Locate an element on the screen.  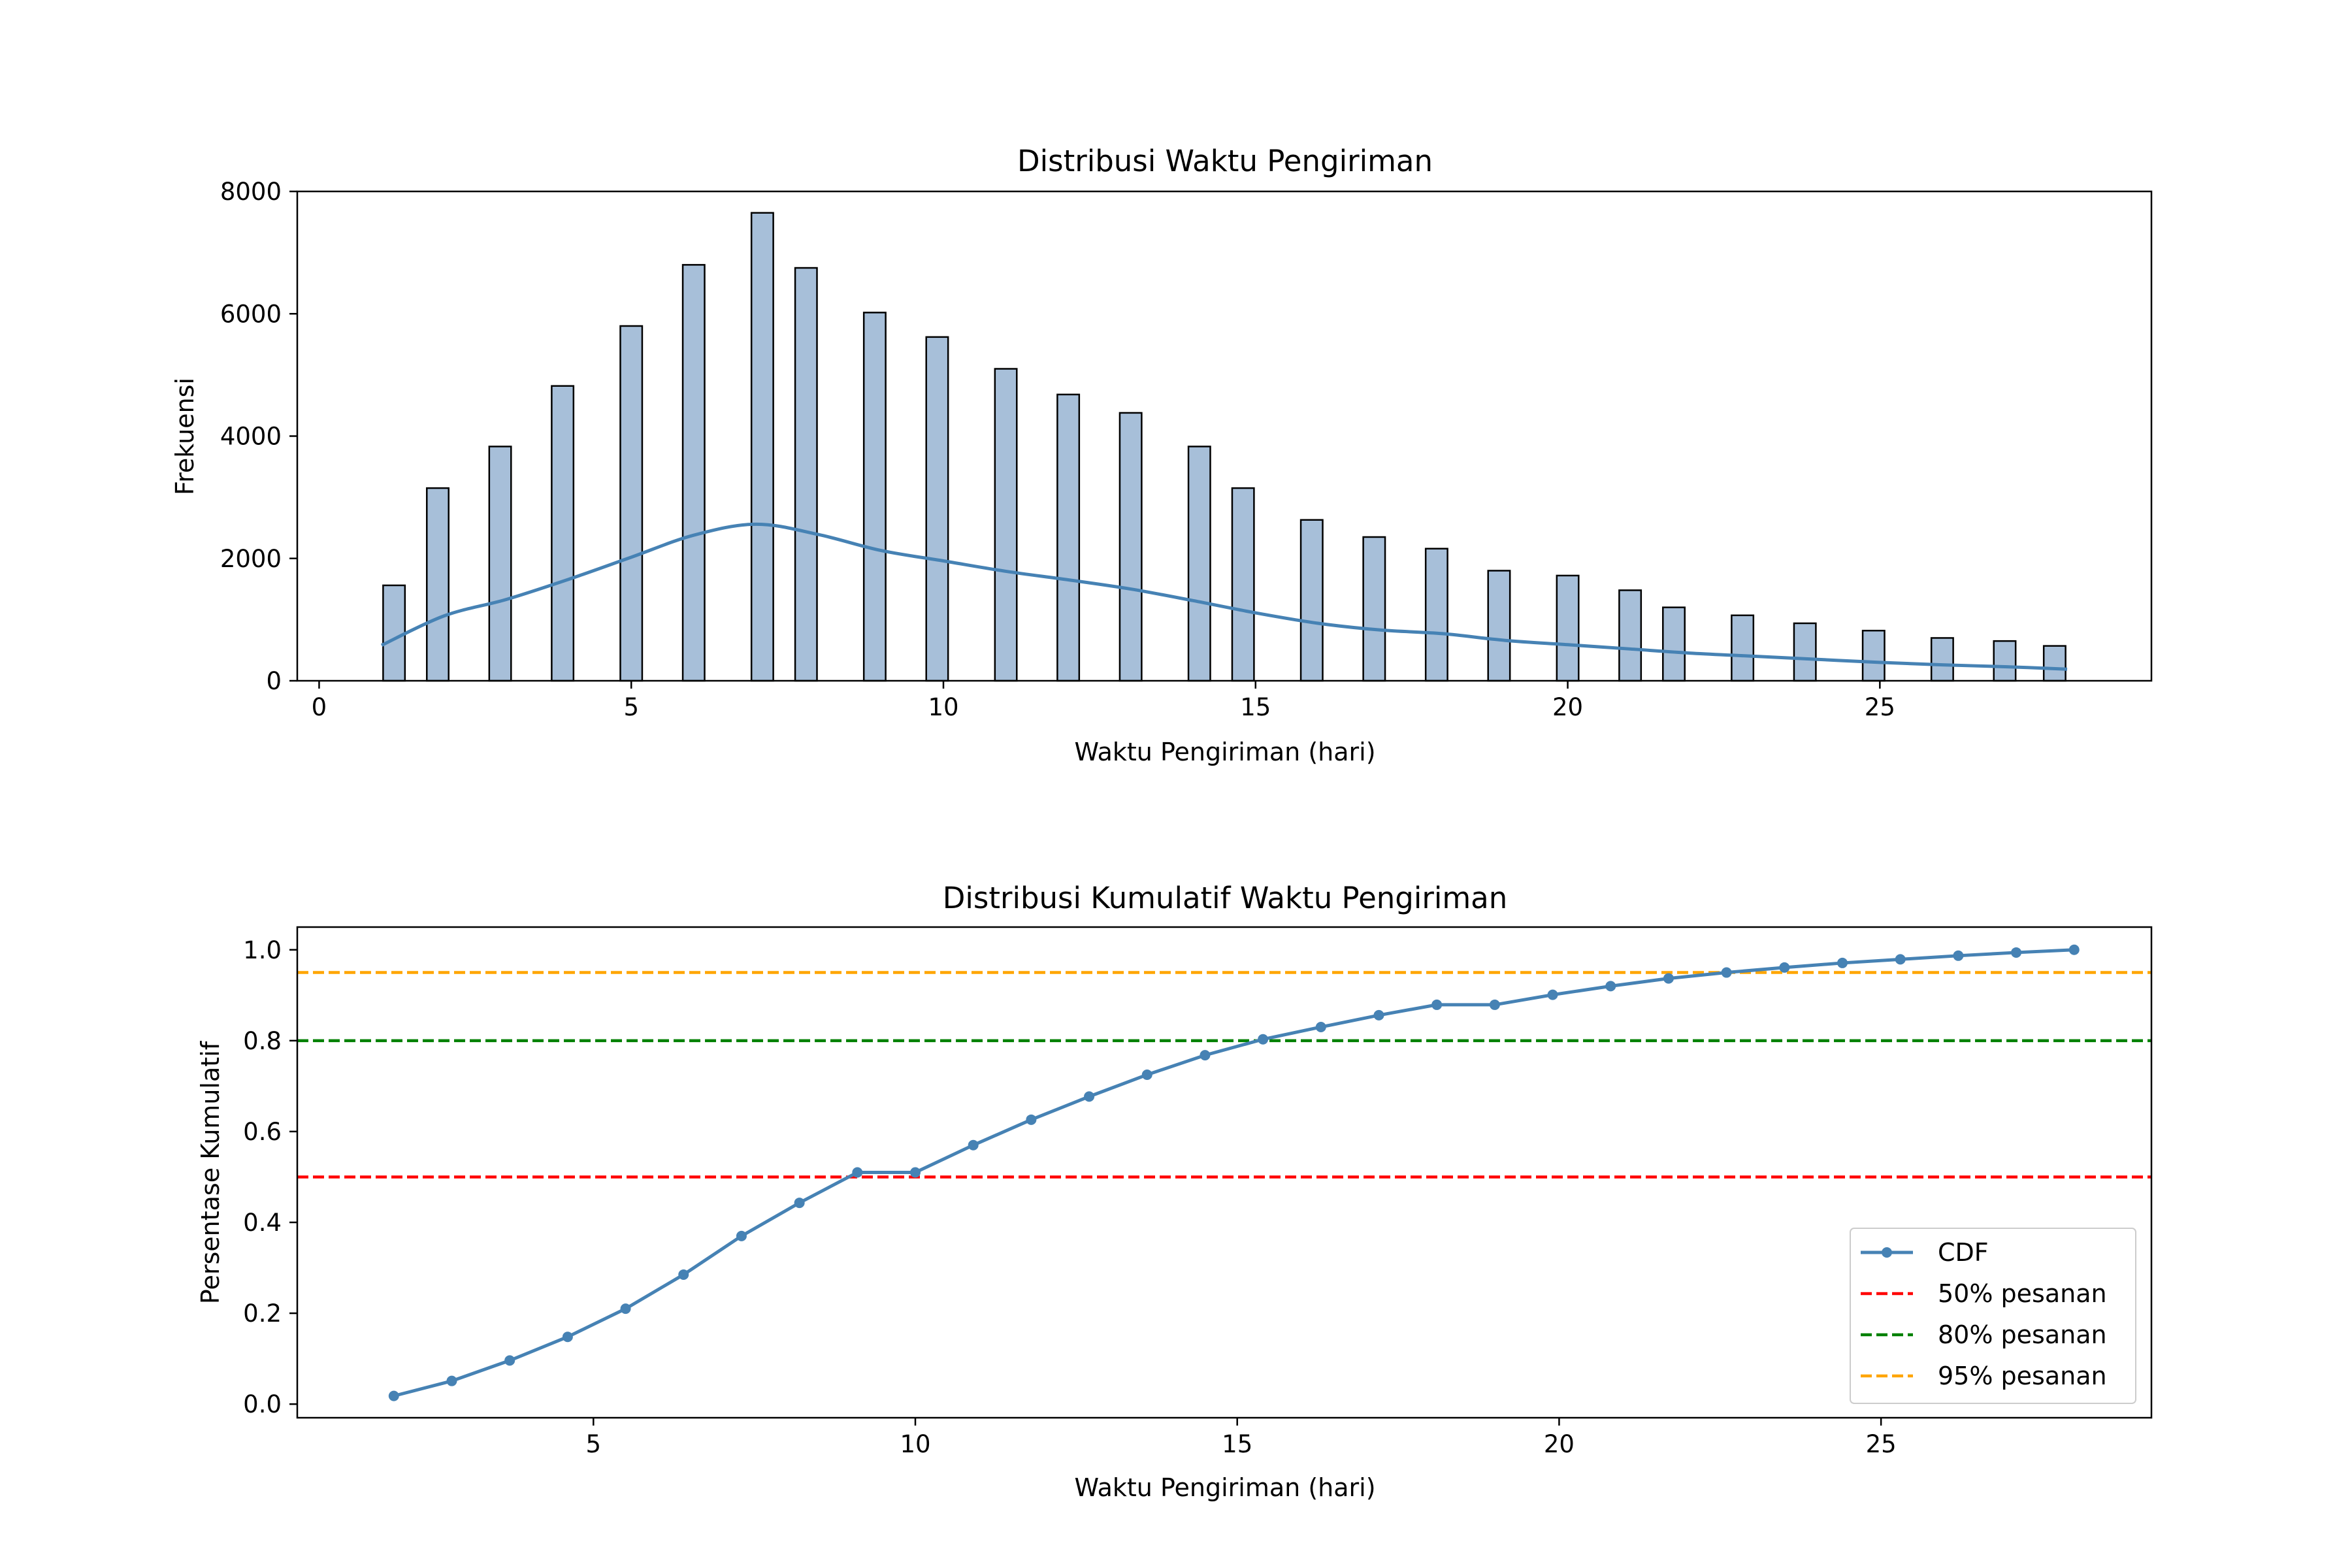
y-tick-label: 1.0 is located at coordinates (262, 950).